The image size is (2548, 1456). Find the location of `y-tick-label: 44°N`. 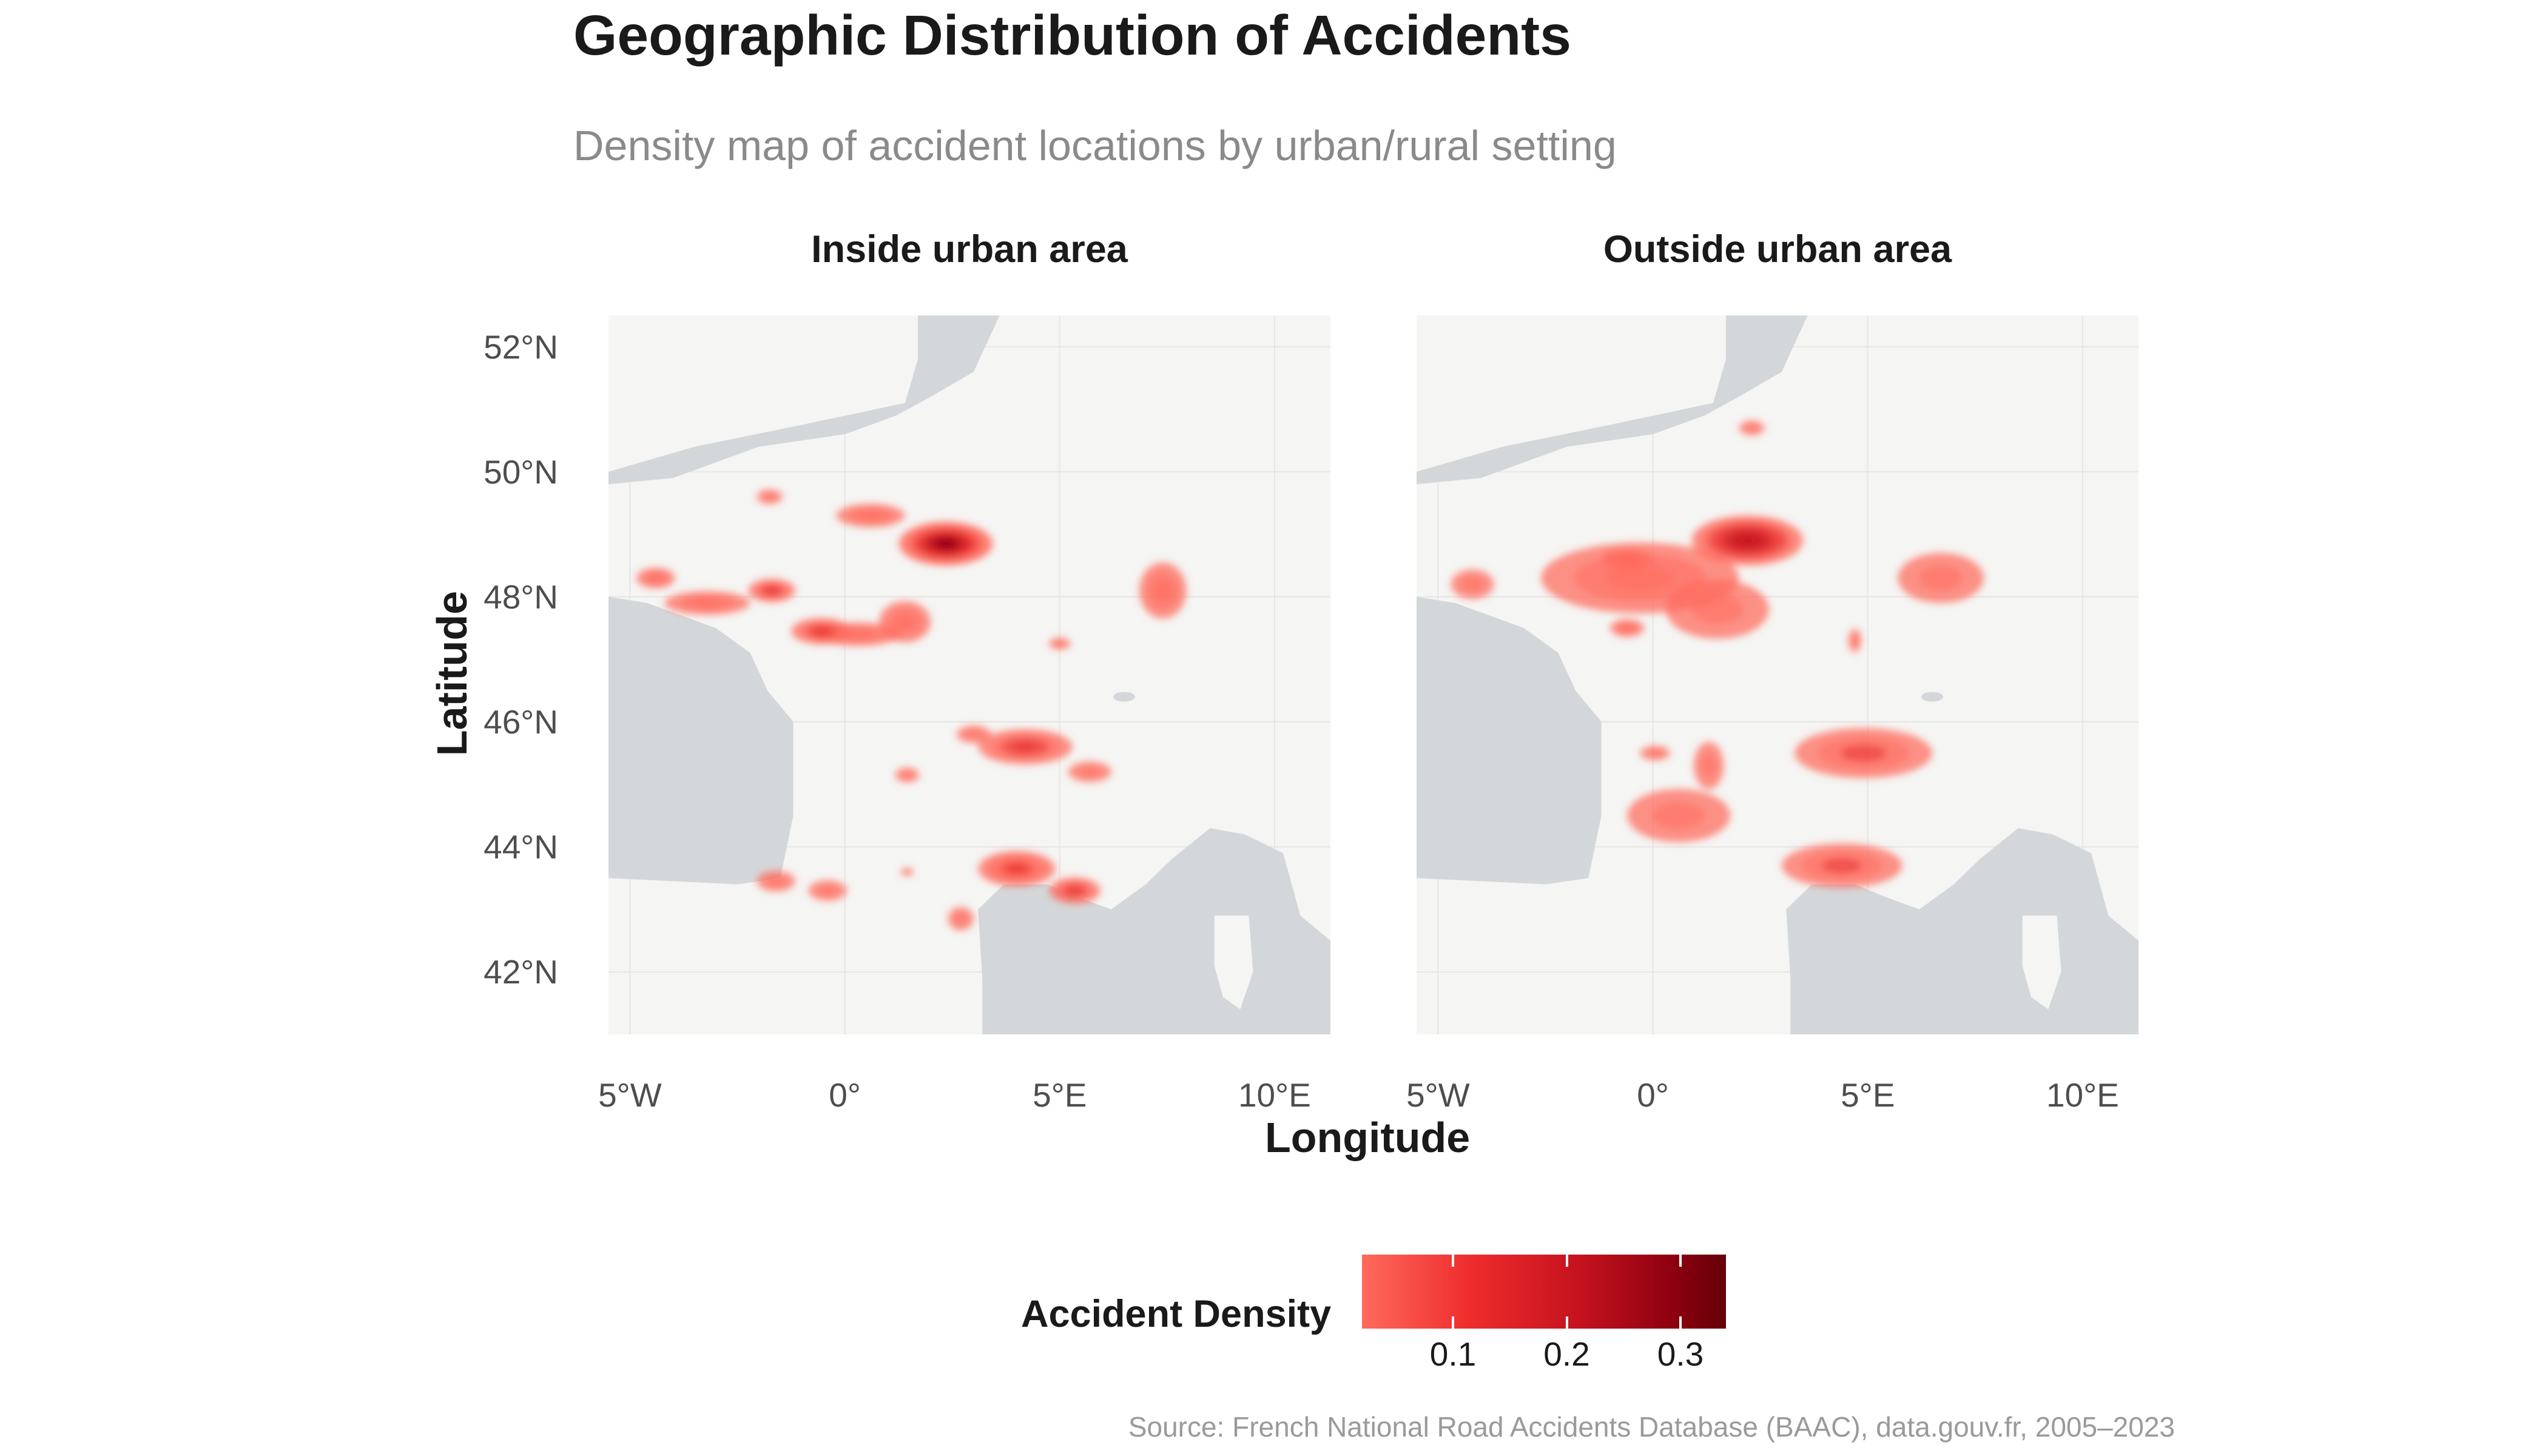

y-tick-label: 44°N is located at coordinates (521, 846).